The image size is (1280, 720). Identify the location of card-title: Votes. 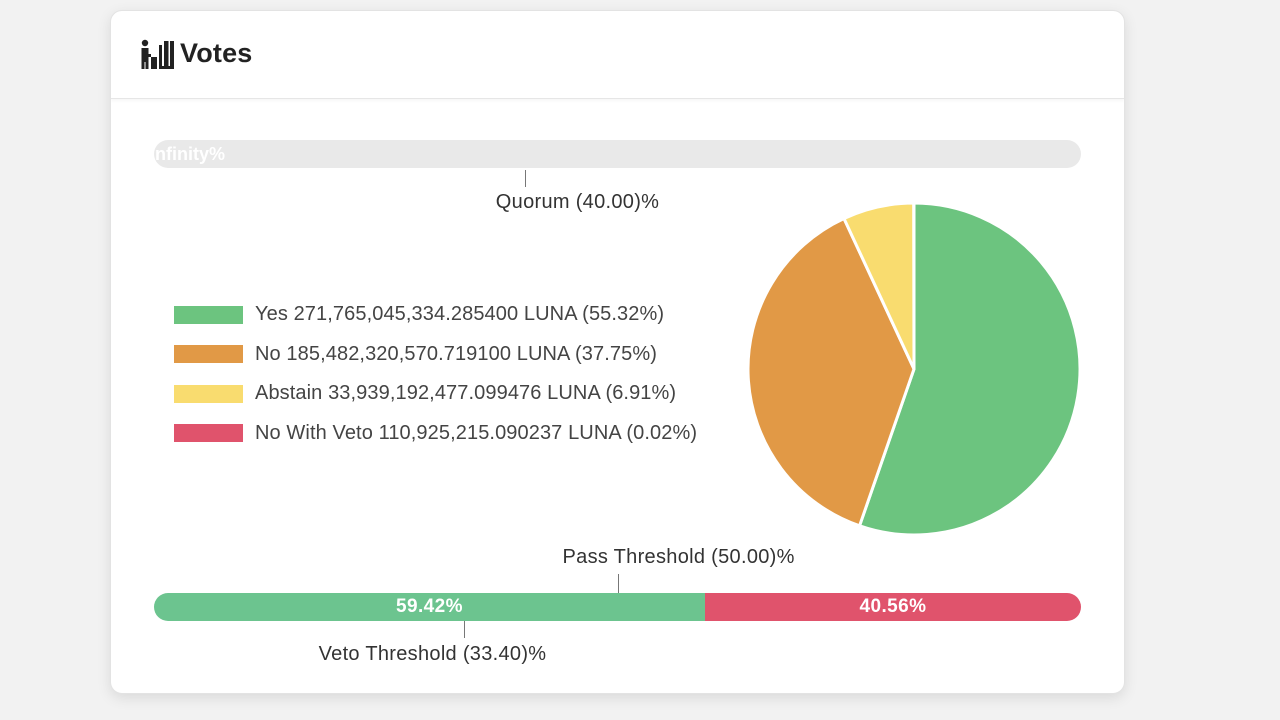
(216, 53).